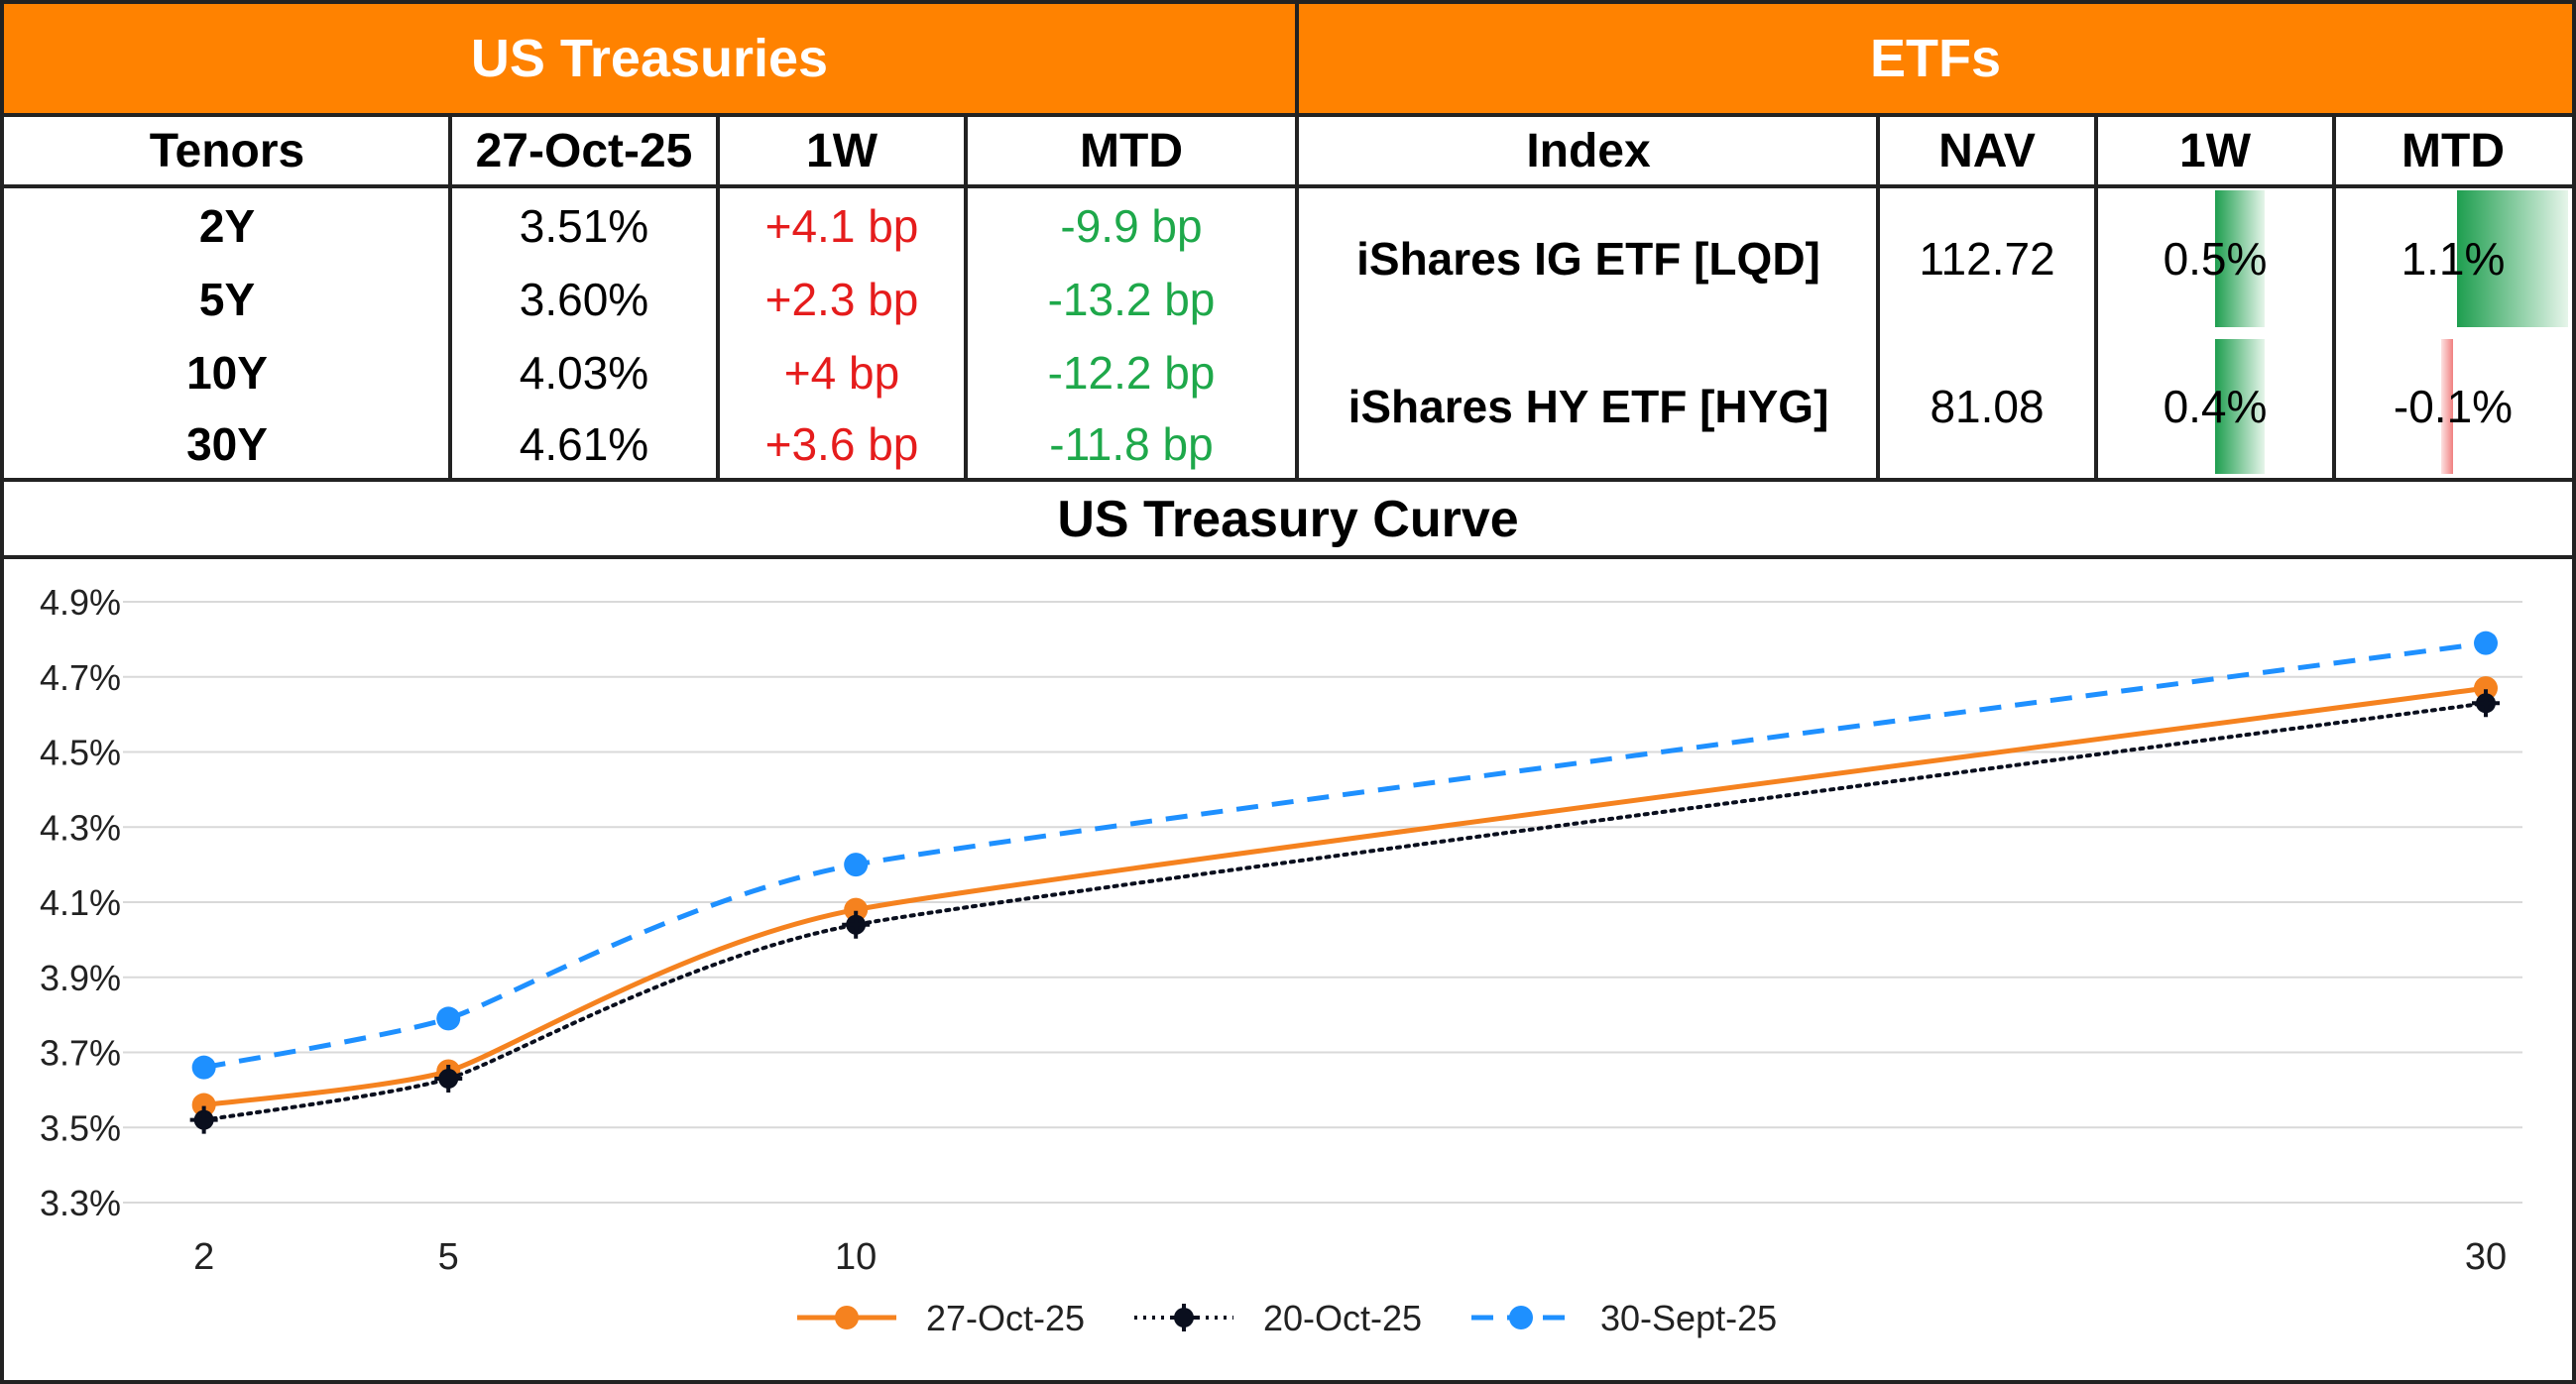  I want to click on y-tick-label: 4.7%, so click(80, 677).